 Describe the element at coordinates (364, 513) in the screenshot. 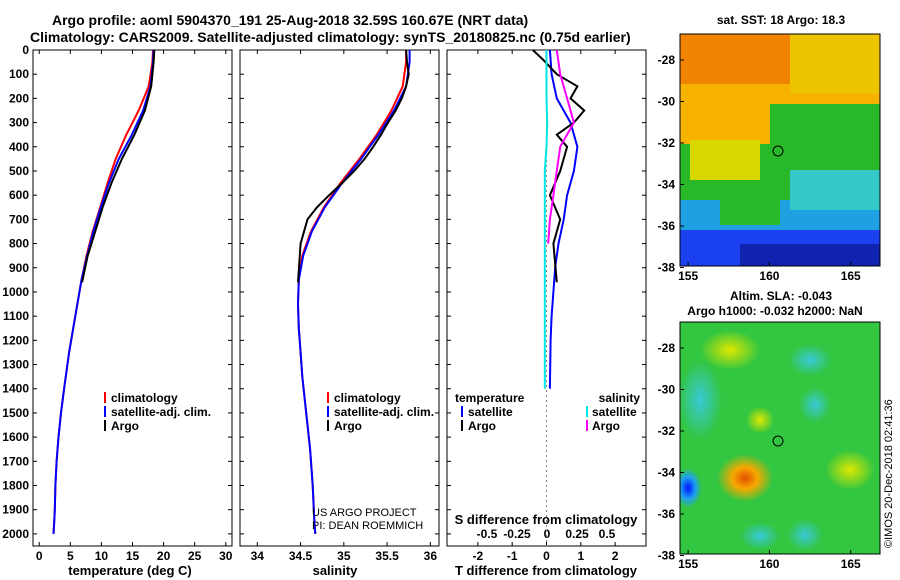

I see `credit-line1: US ARGO PROJECT` at that location.